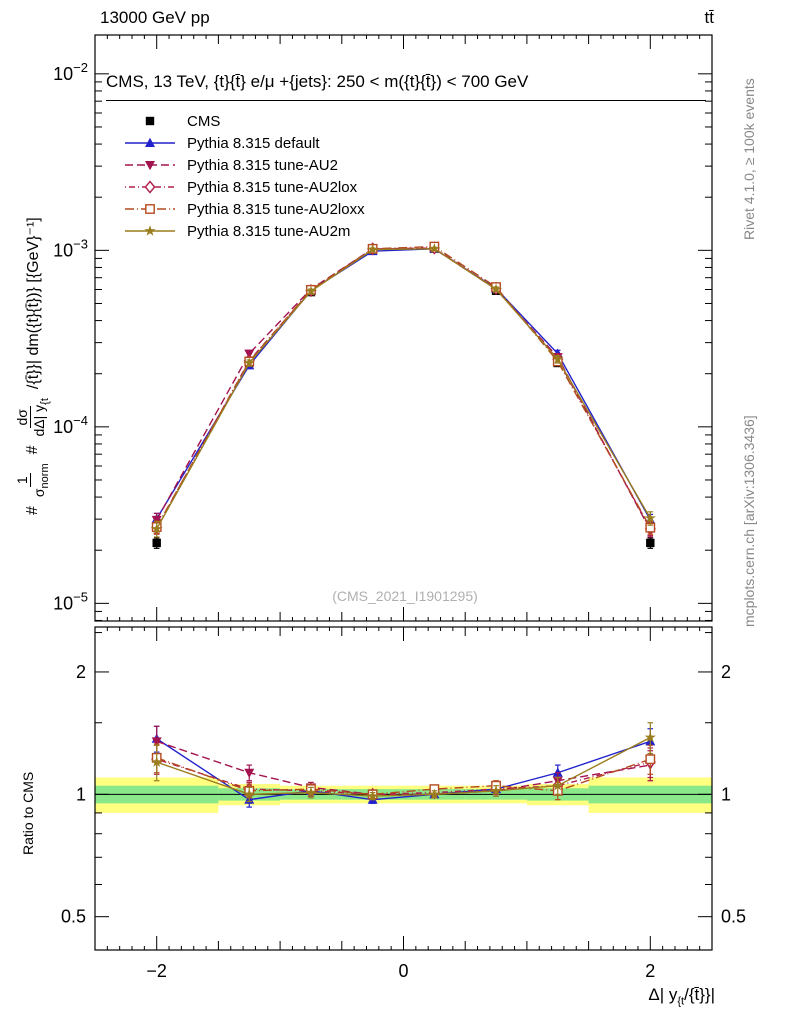 The width and height of the screenshot is (786, 1024). What do you see at coordinates (403, 971) in the screenshot?
I see `svg-text: 0` at bounding box center [403, 971].